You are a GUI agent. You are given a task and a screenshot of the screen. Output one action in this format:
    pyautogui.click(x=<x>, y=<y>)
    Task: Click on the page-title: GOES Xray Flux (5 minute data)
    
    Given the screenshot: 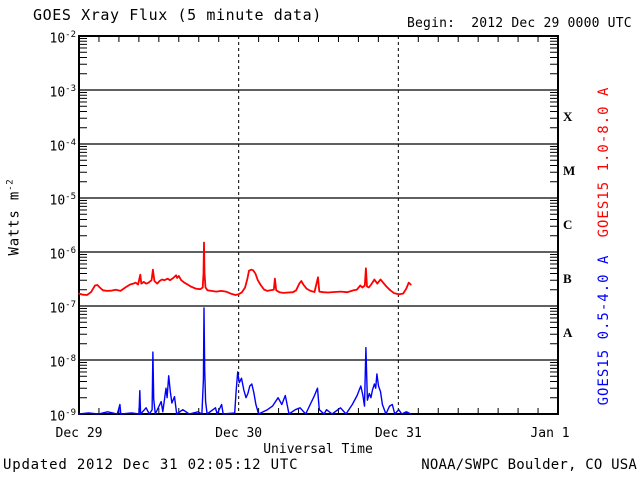 What is the action you would take?
    pyautogui.click(x=177, y=15)
    